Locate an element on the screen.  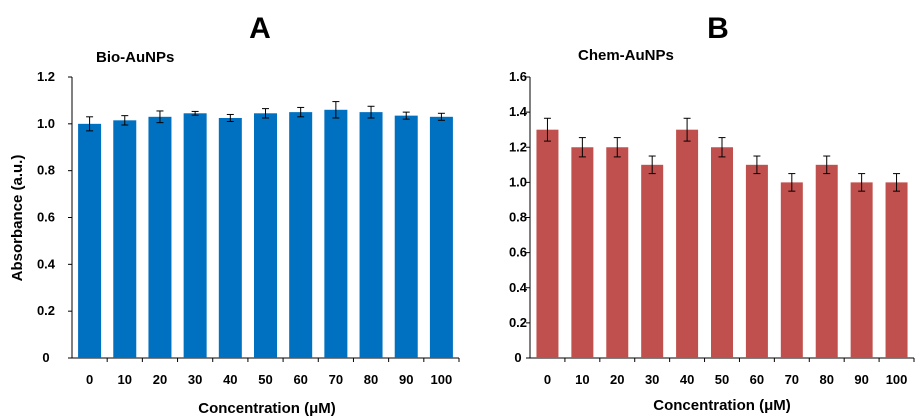
panel-letter-b: B is located at coordinates (718, 28).